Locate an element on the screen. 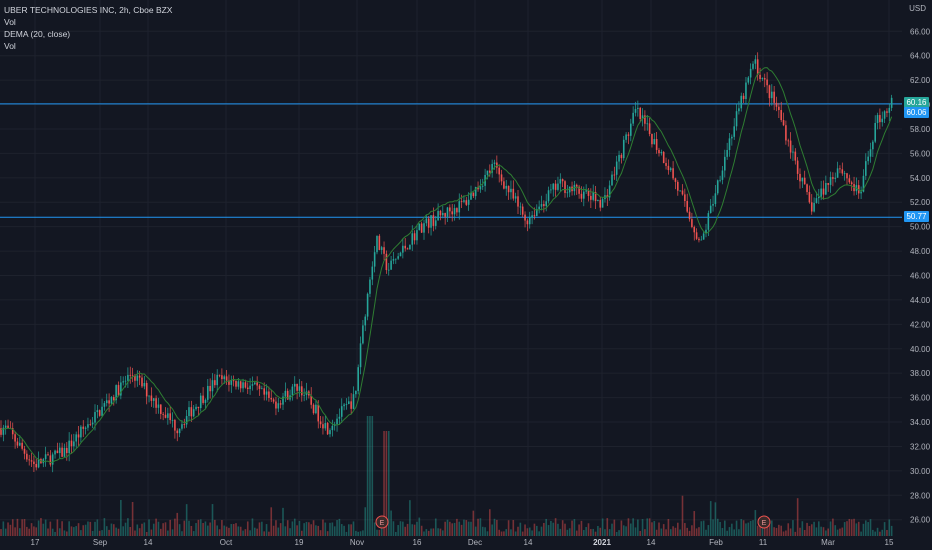 The image size is (932, 550). symbol-title: UBER TECHNOLOGIES INC, 2h, Cboe BZX is located at coordinates (88, 10).